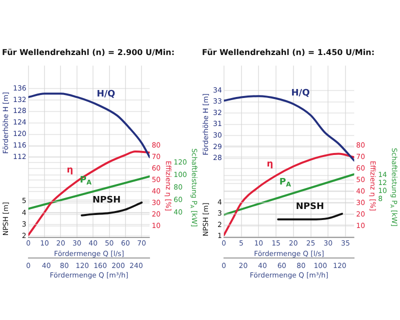 The height and width of the screenshot is (320, 400). Describe the element at coordinates (288, 52) in the screenshot. I see `chart-title: Für Wellendrehzahl (n) = 1.450 U/Min:` at that location.